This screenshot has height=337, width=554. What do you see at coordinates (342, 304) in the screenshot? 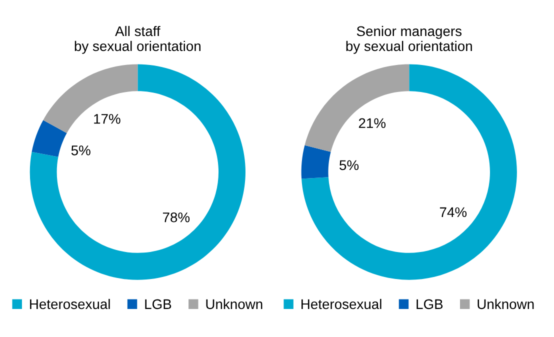
I see `slice-label: Heterosexual` at bounding box center [342, 304].